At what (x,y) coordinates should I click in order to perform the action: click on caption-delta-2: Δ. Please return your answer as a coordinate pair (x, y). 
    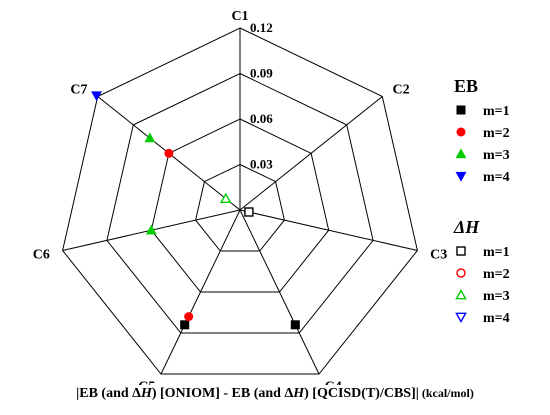
    Looking at the image, I should click on (289, 393).